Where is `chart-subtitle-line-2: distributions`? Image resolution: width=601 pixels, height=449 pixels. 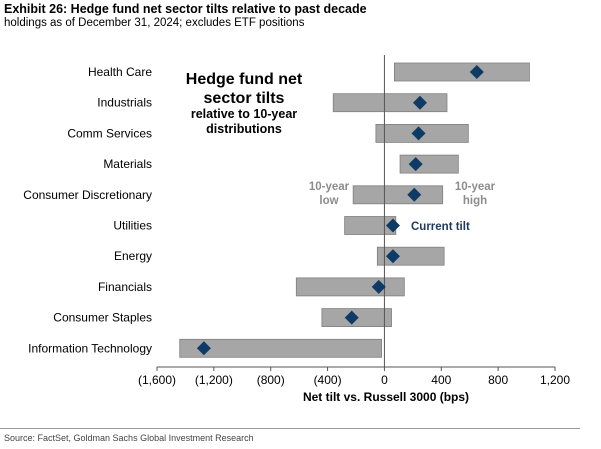
chart-subtitle-line-2: distributions is located at coordinates (244, 129).